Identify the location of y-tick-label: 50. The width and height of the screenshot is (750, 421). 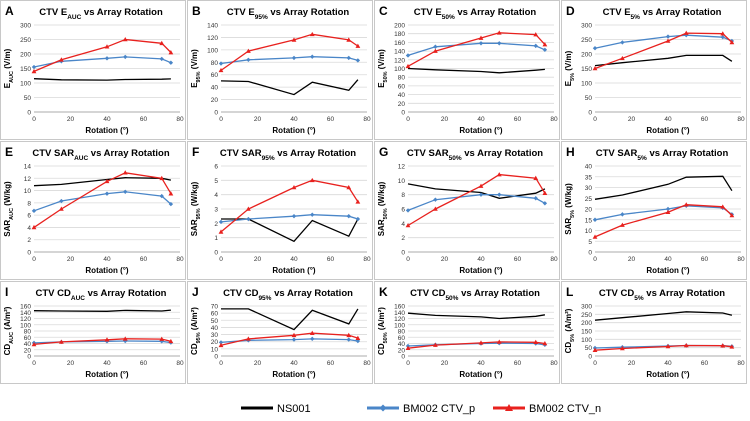
(589, 98).